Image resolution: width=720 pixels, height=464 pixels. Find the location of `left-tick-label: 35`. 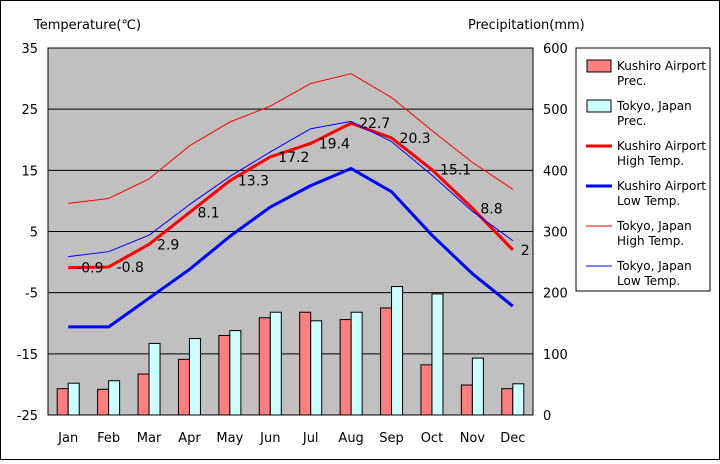

left-tick-label: 35 is located at coordinates (29, 49).